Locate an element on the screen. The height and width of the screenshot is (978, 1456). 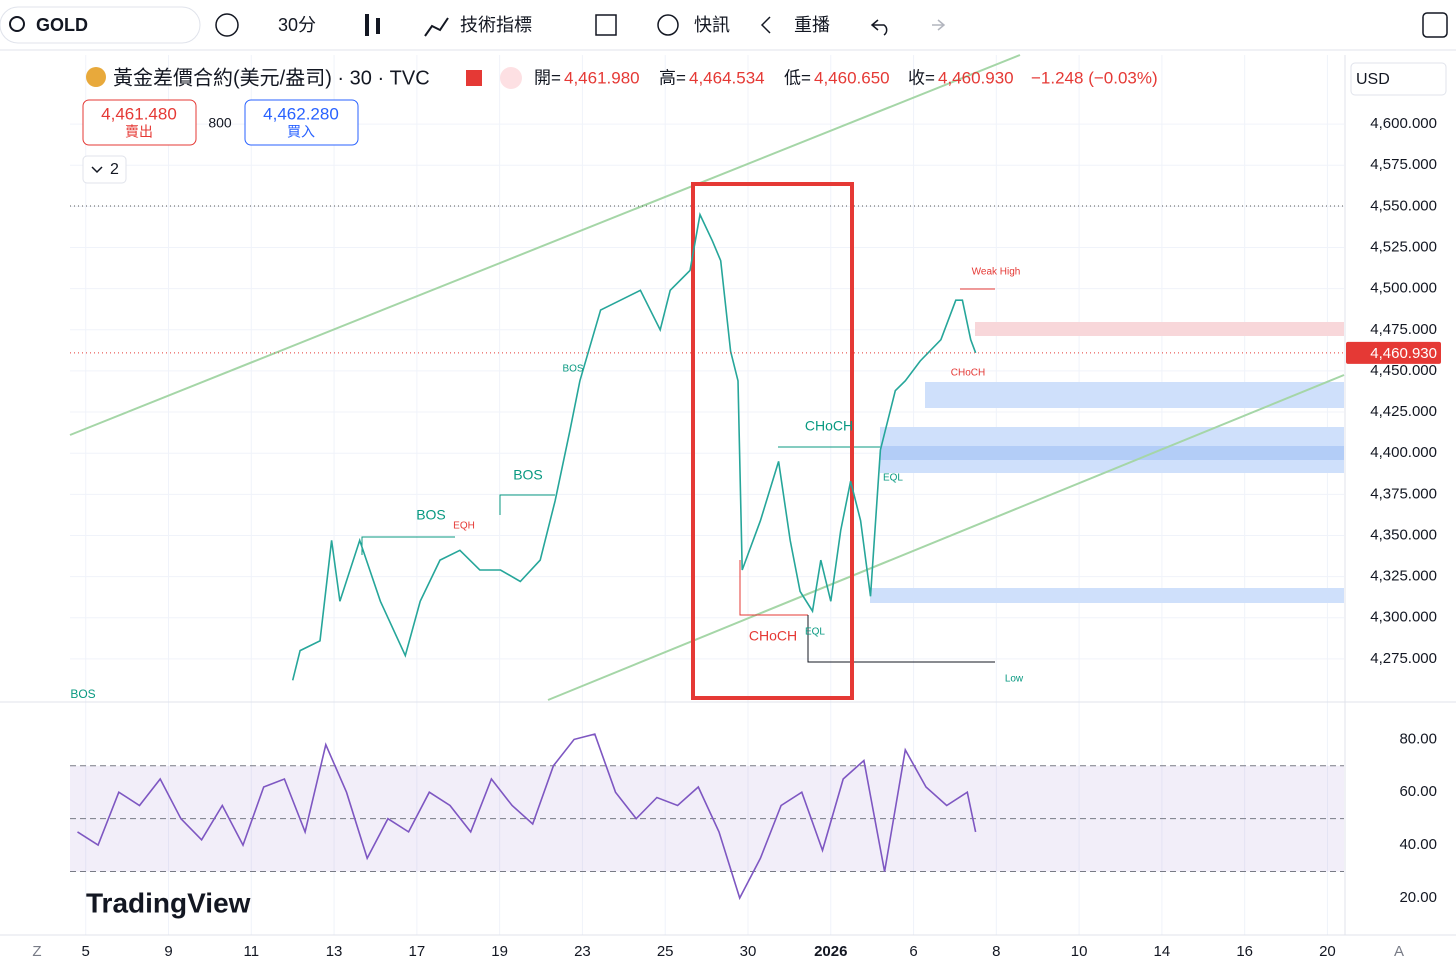
ohlc-label: 低= is located at coordinates (797, 77).